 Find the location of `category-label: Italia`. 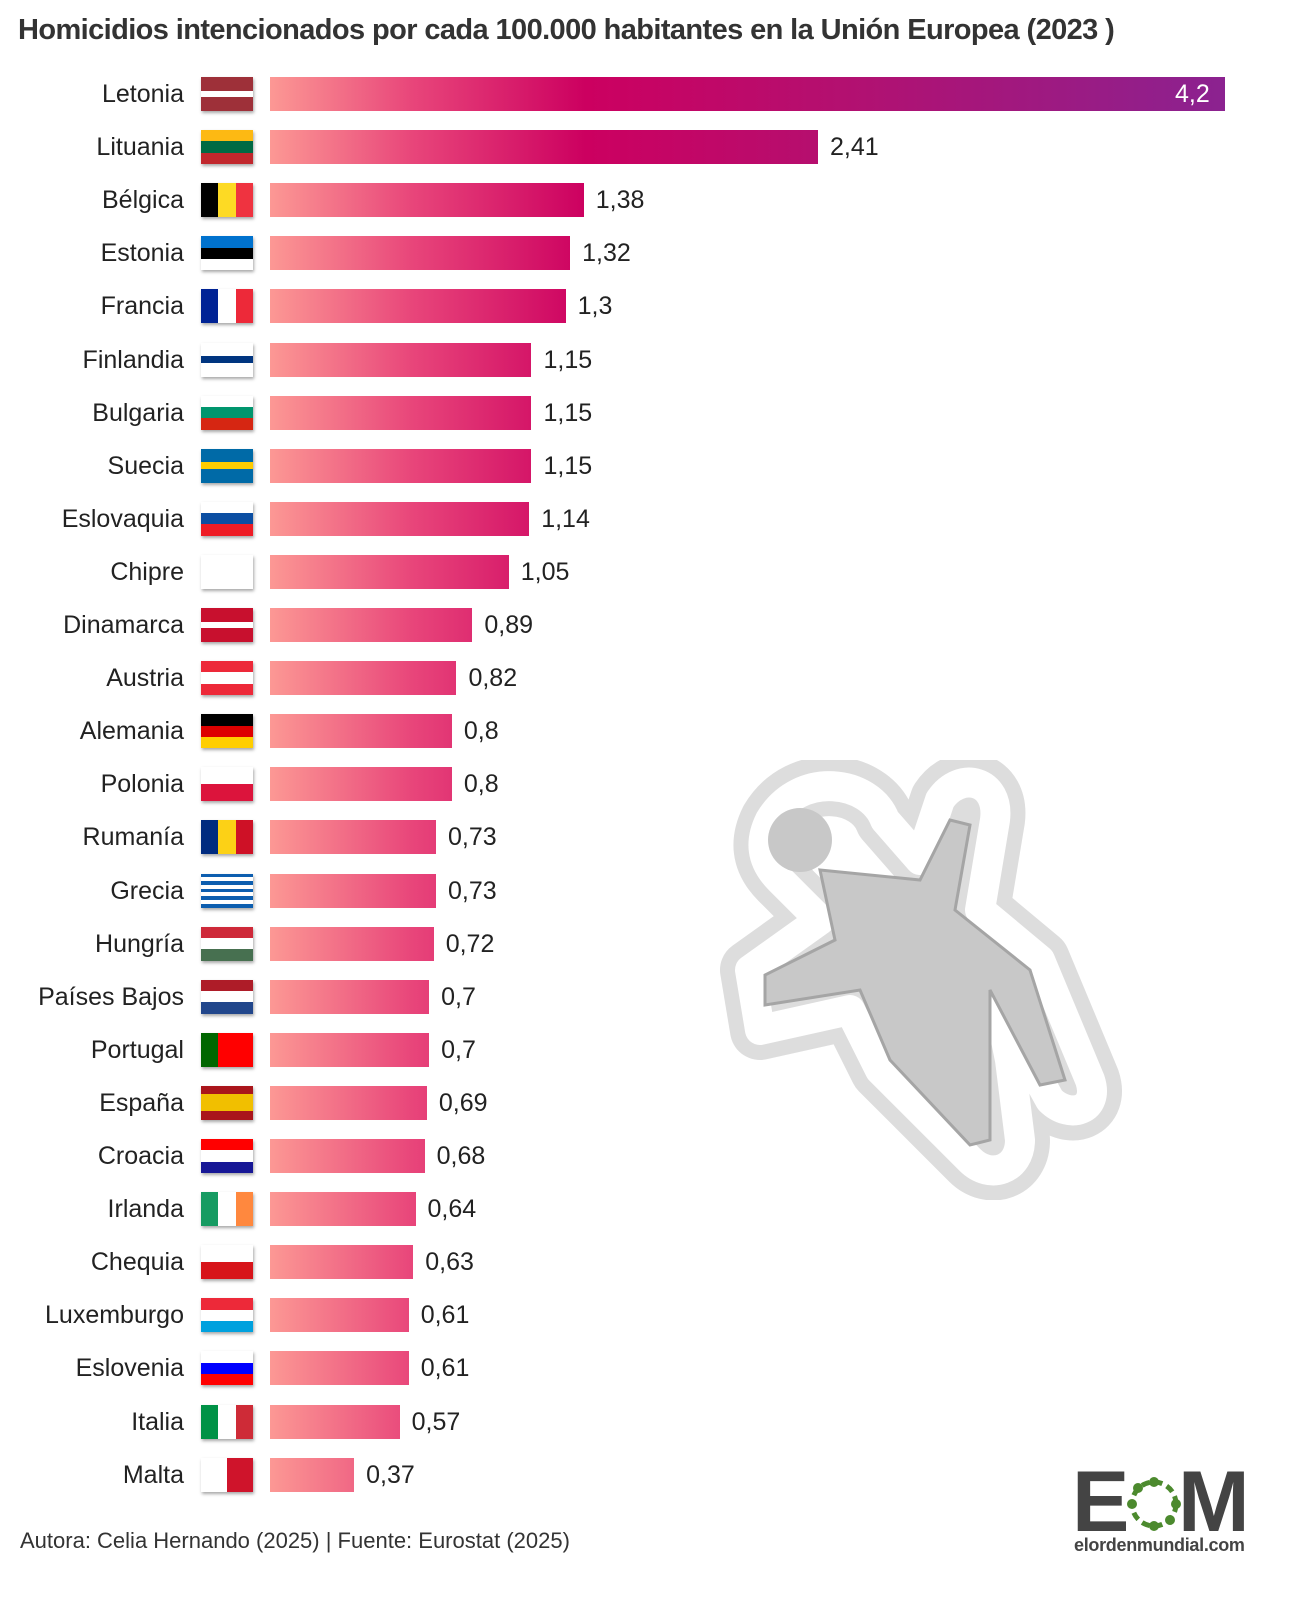

category-label: Italia is located at coordinates (157, 1421).